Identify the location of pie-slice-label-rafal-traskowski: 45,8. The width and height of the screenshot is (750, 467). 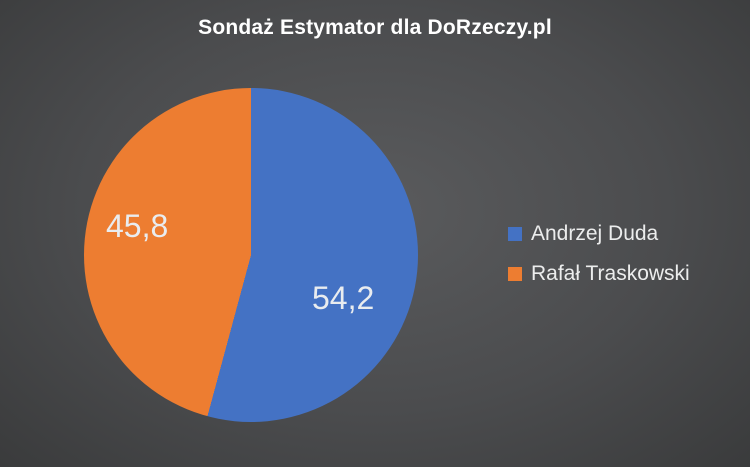
(137, 226).